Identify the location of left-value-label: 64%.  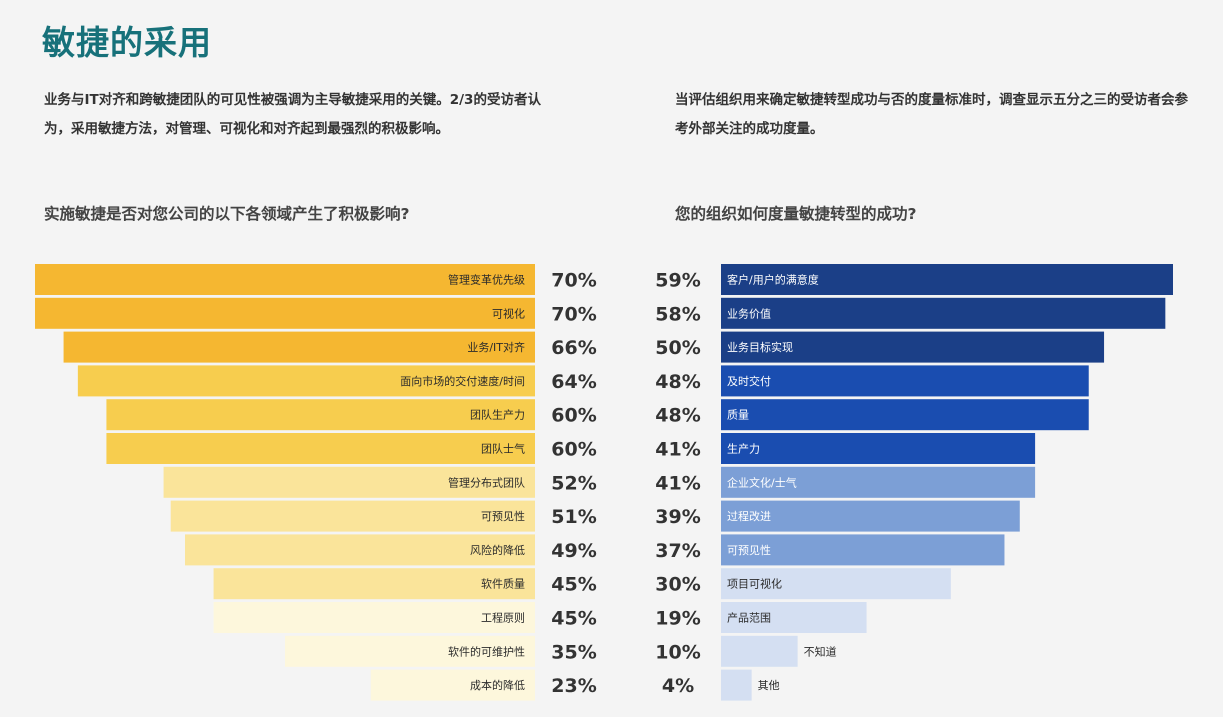
(573, 382).